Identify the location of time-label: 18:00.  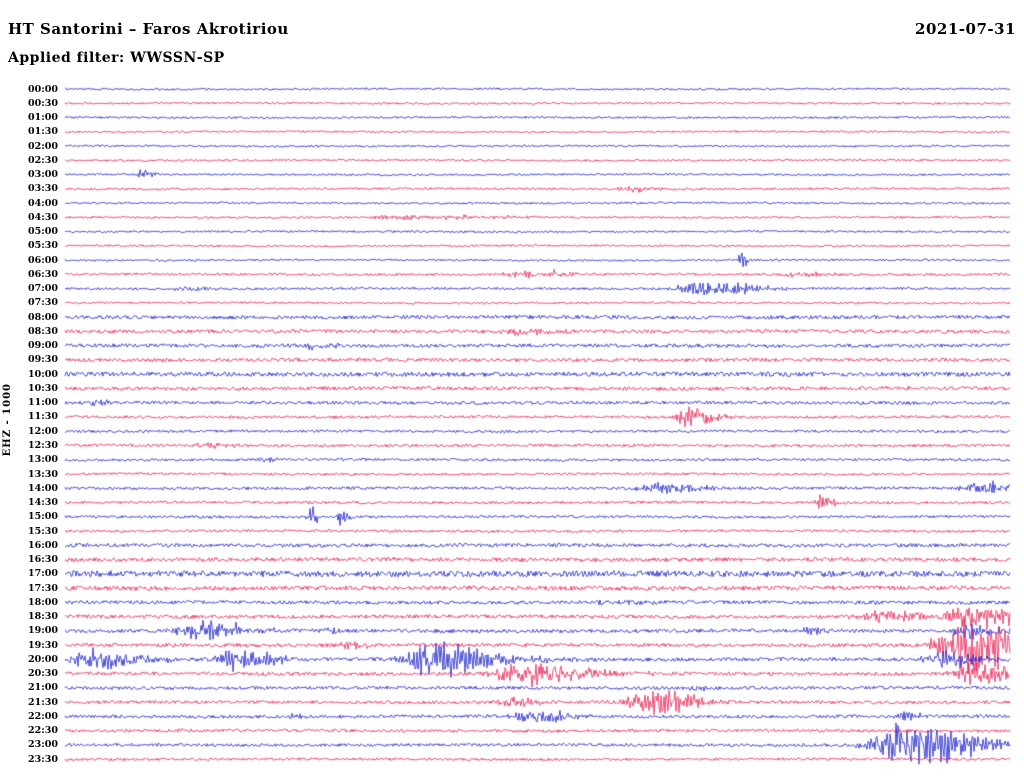
(43, 602).